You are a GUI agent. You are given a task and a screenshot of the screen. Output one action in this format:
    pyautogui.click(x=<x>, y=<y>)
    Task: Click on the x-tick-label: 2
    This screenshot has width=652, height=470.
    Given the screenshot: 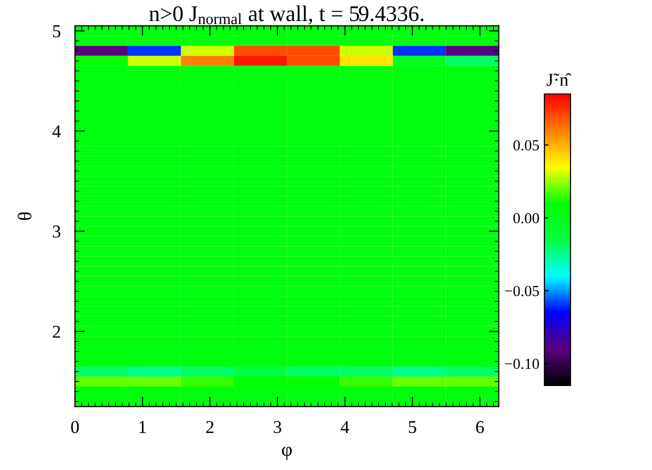 What is the action you would take?
    pyautogui.click(x=210, y=427)
    